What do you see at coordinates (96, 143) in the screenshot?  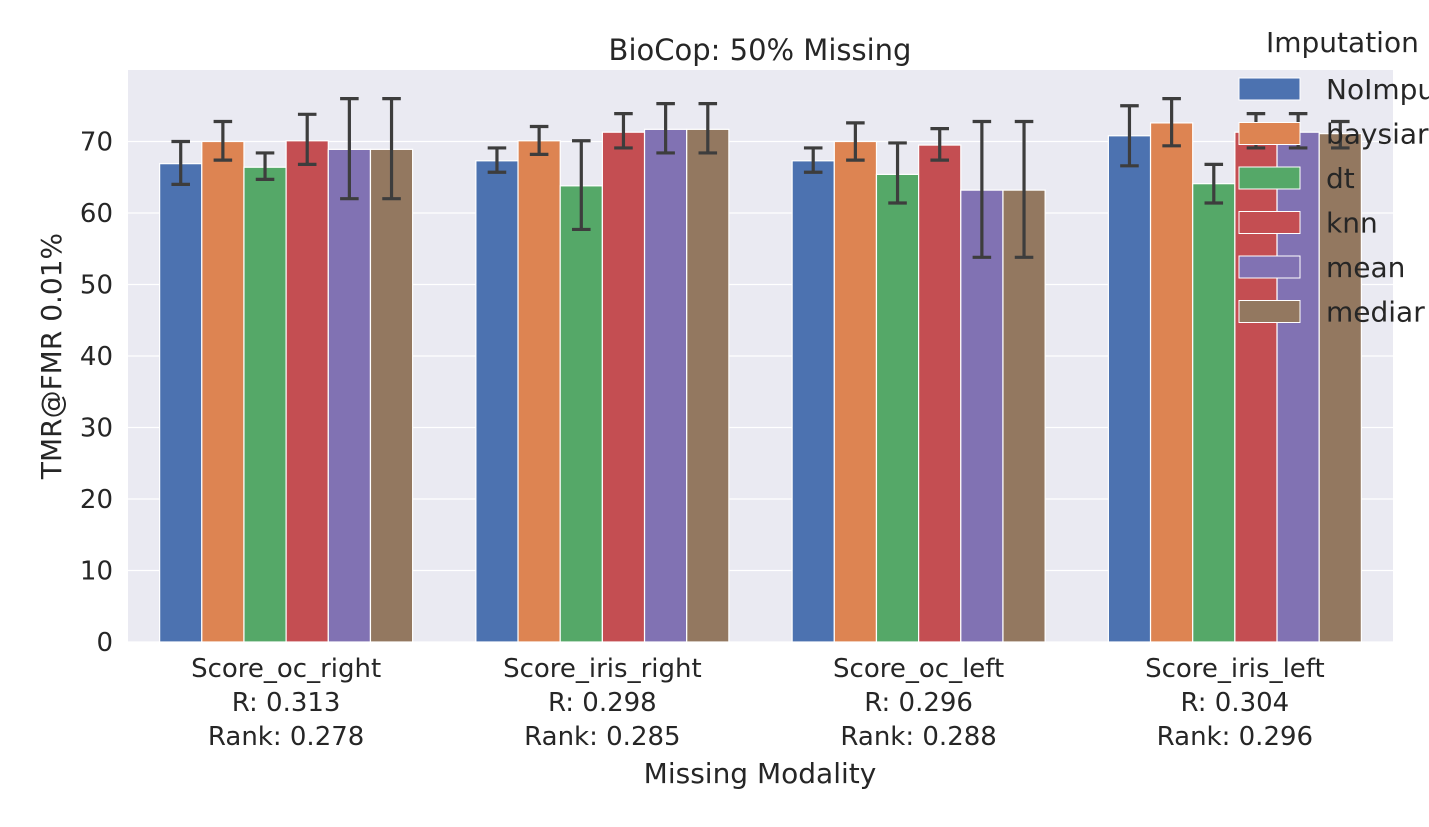 I see `y-tick-label: 70` at bounding box center [96, 143].